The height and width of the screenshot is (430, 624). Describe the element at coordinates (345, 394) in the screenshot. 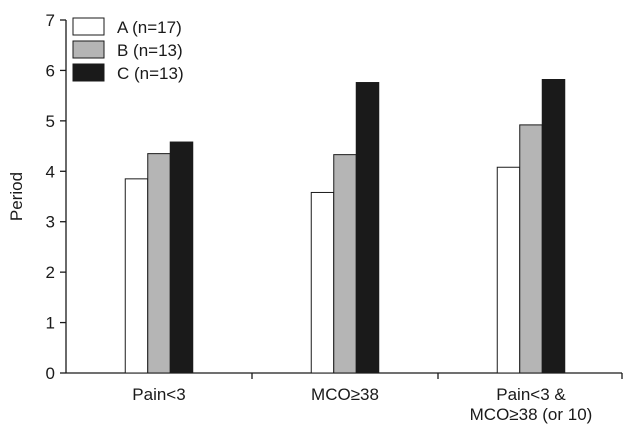

I see `x-tick-label: MCO≥38` at that location.